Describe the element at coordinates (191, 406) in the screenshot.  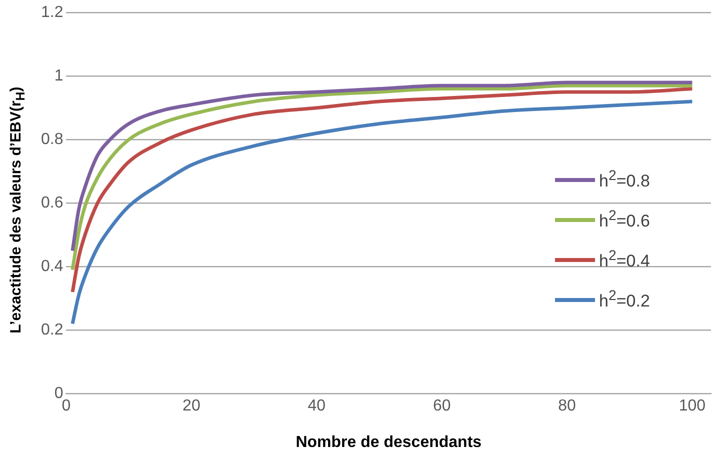
I see `x-tick-label: 20` at that location.